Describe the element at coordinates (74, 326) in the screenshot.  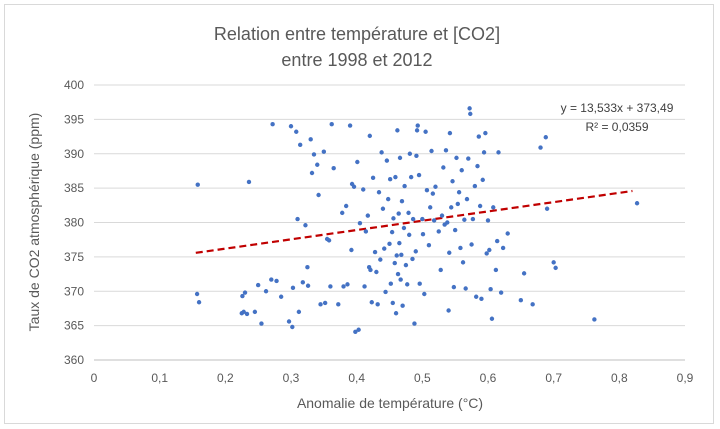
I see `y-tick-label: 365` at that location.